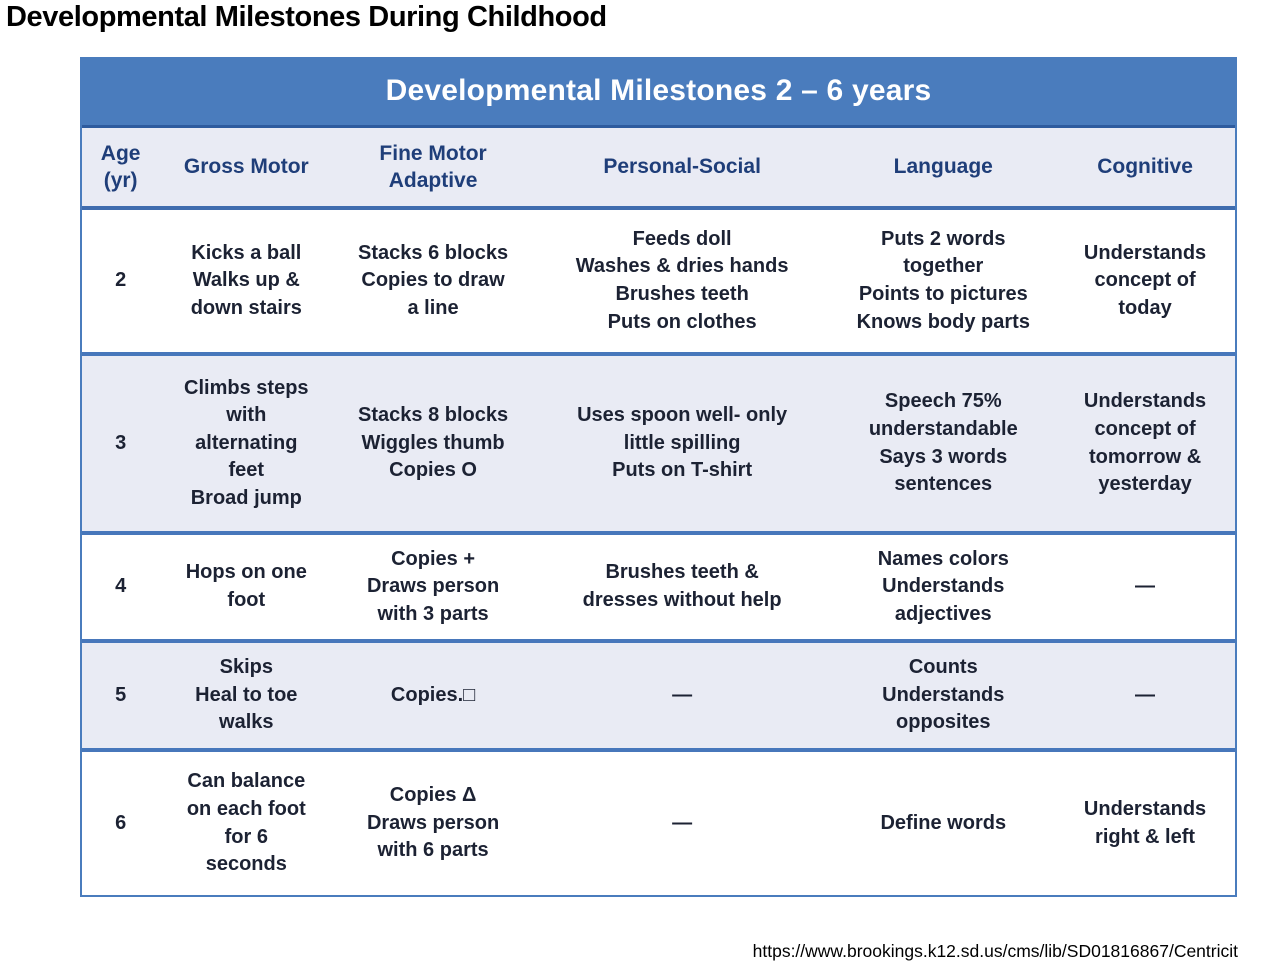 The image size is (1264, 964). What do you see at coordinates (433, 442) in the screenshot?
I see `fine-motor-cell: Stacks 8 blocks Wiggles thumb Copies O` at bounding box center [433, 442].